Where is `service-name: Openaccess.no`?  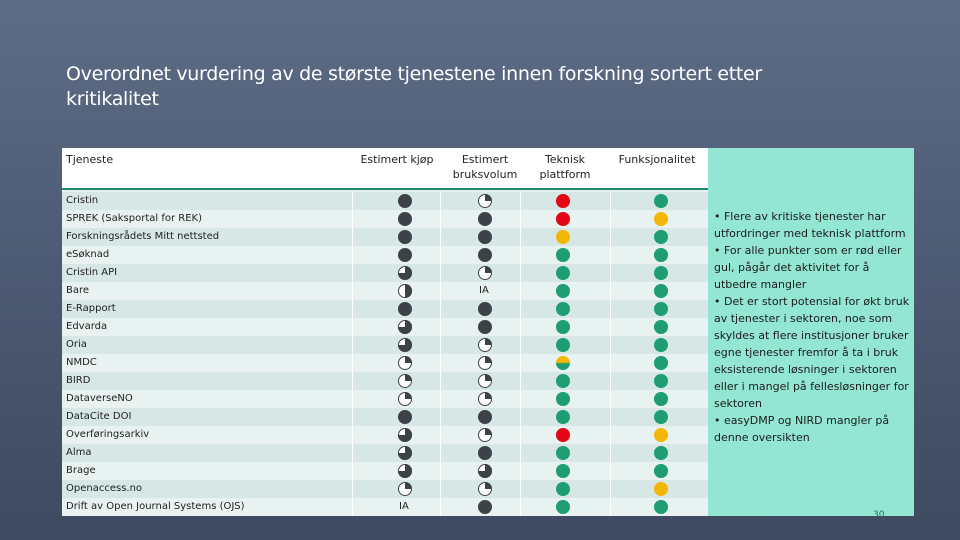 service-name: Openaccess.no is located at coordinates (104, 488).